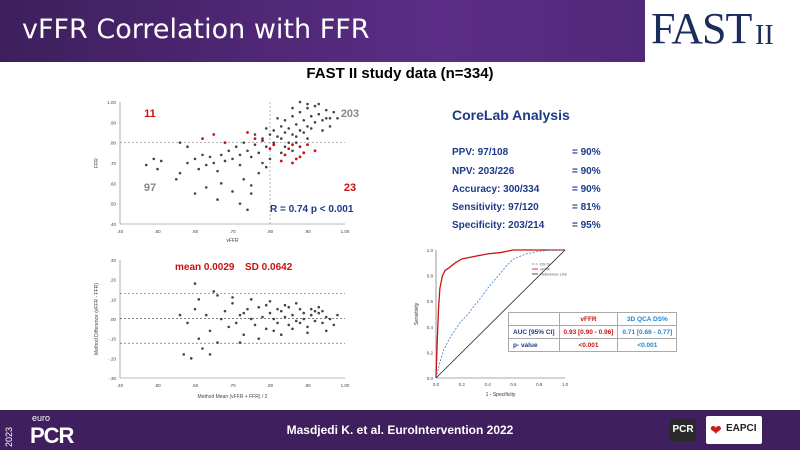 This screenshot has height=450, width=800. I want to click on x-tick-label: 0.8, so click(539, 384).